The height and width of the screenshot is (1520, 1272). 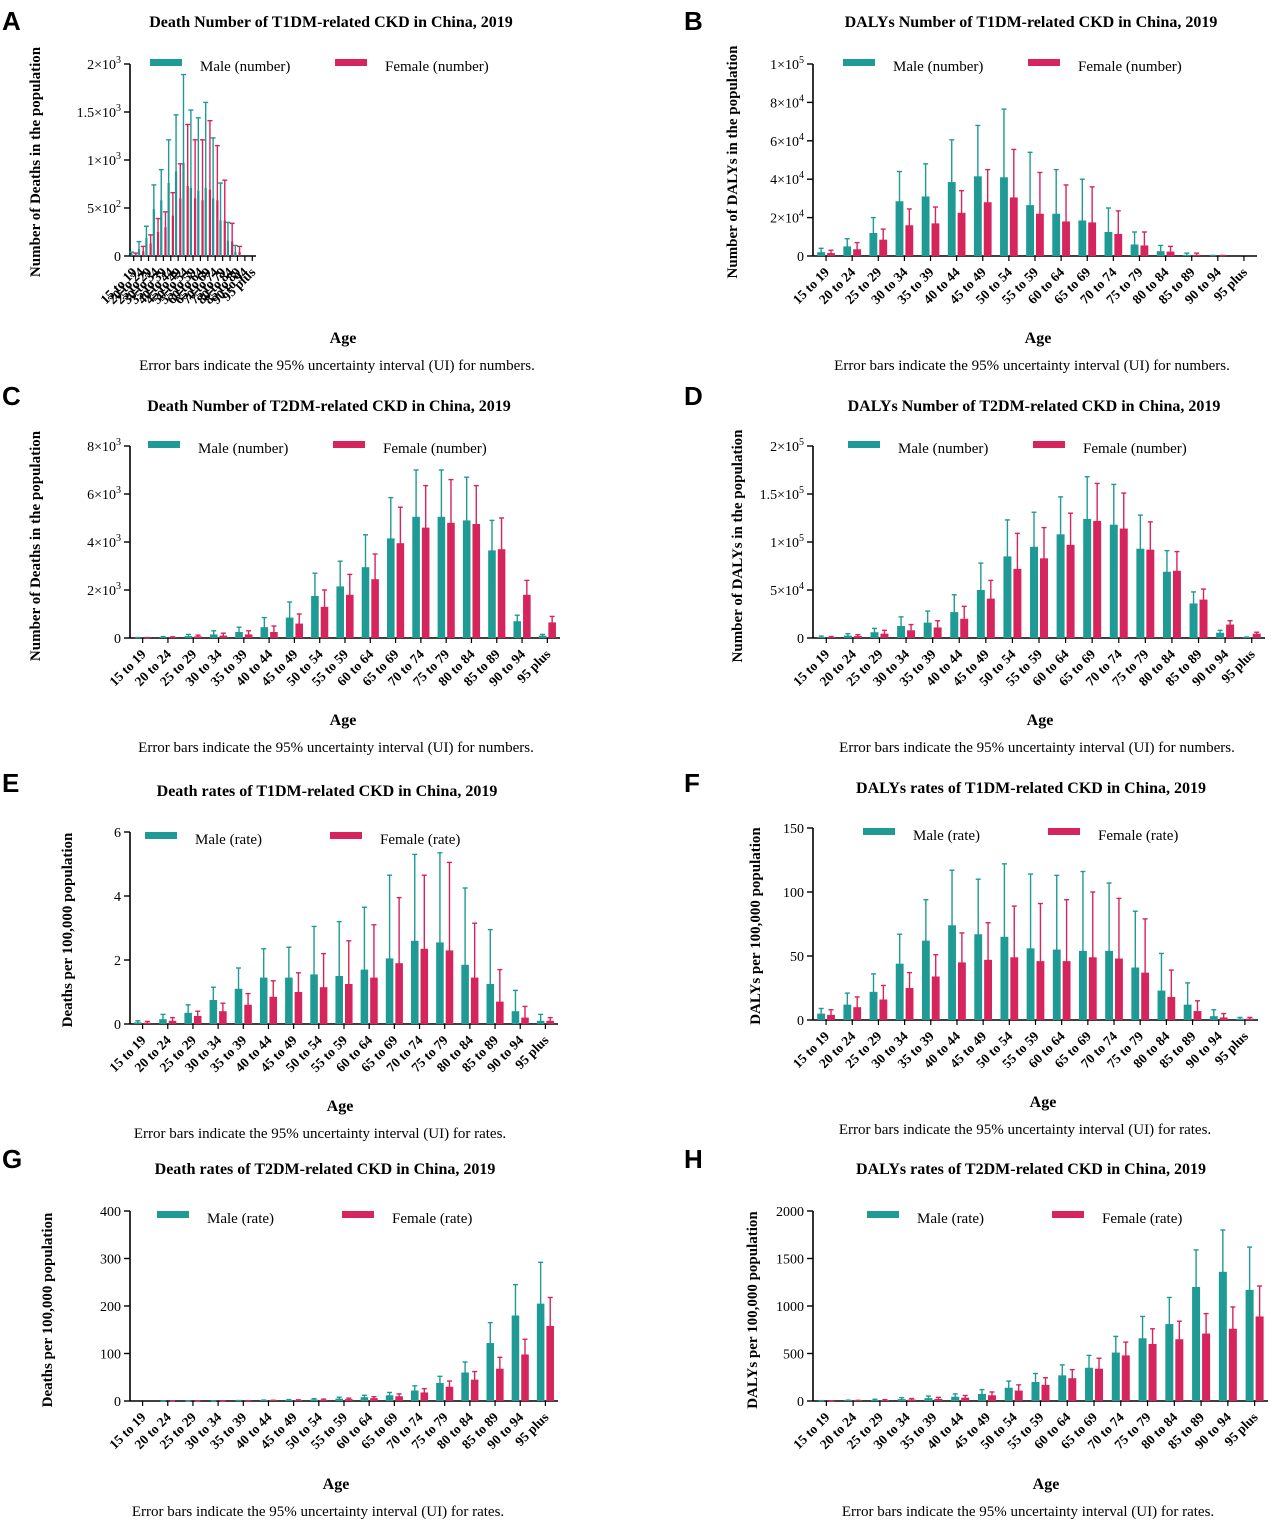 I want to click on y-tick-label: 6, so click(x=117, y=833).